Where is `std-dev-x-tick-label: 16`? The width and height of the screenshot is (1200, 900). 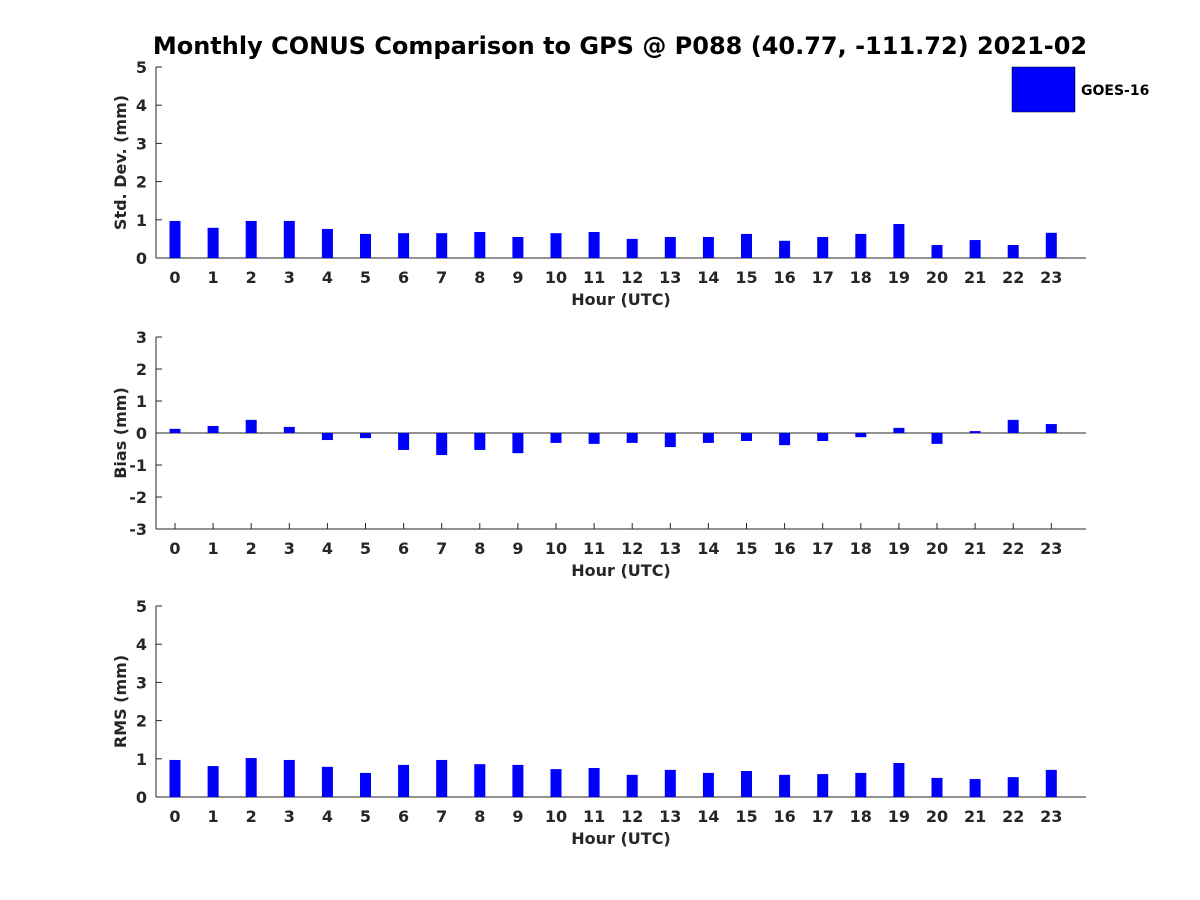
std-dev-x-tick-label: 16 is located at coordinates (784, 277).